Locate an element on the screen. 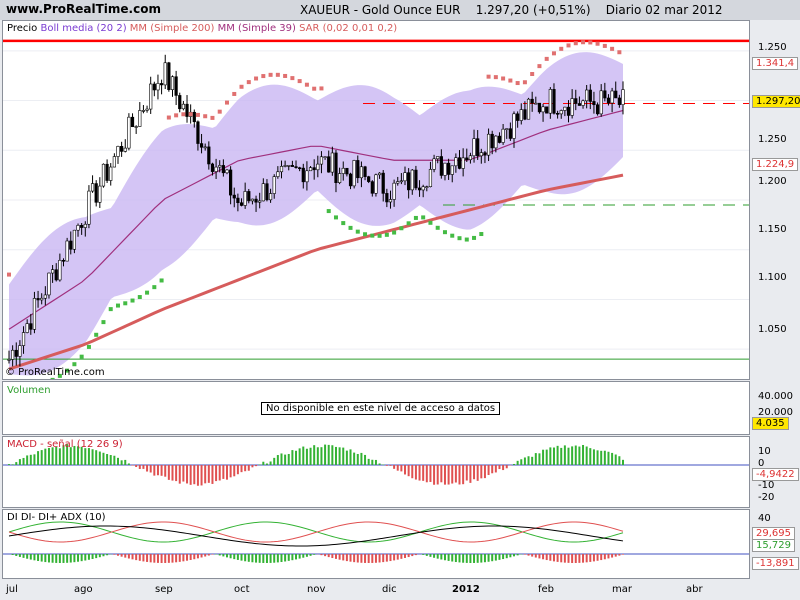 The height and width of the screenshot is (600, 800). x-label: ago is located at coordinates (83, 589).